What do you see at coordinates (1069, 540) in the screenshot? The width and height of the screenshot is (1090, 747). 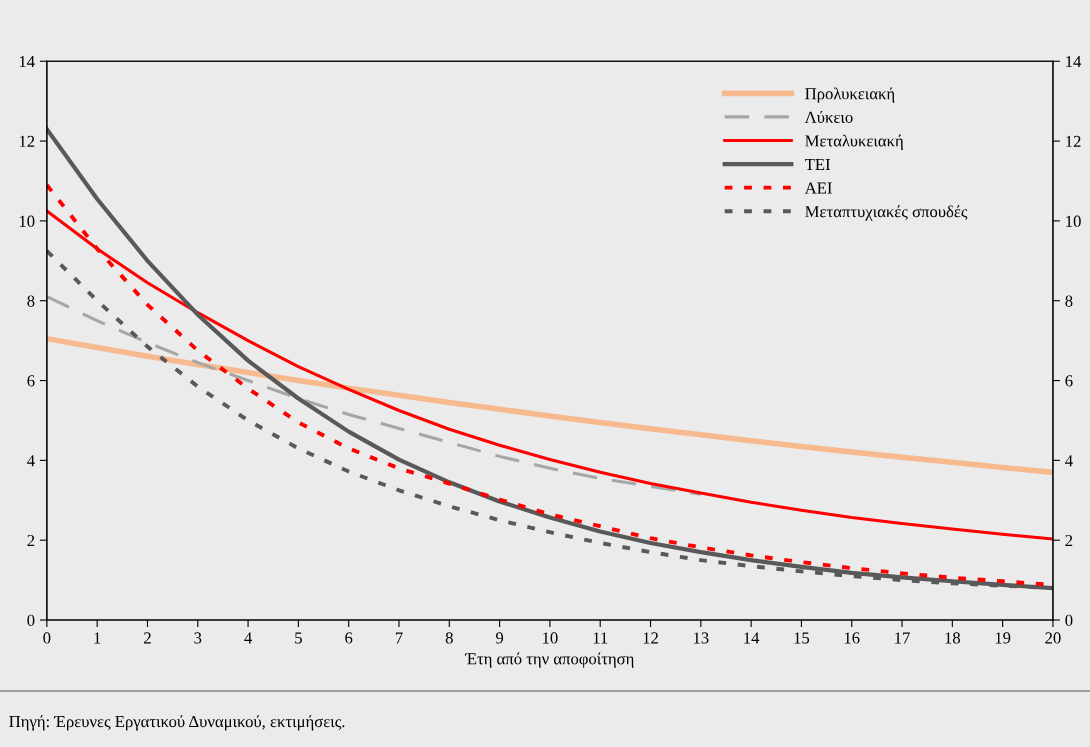 I see `y2-tick-label: 2` at bounding box center [1069, 540].